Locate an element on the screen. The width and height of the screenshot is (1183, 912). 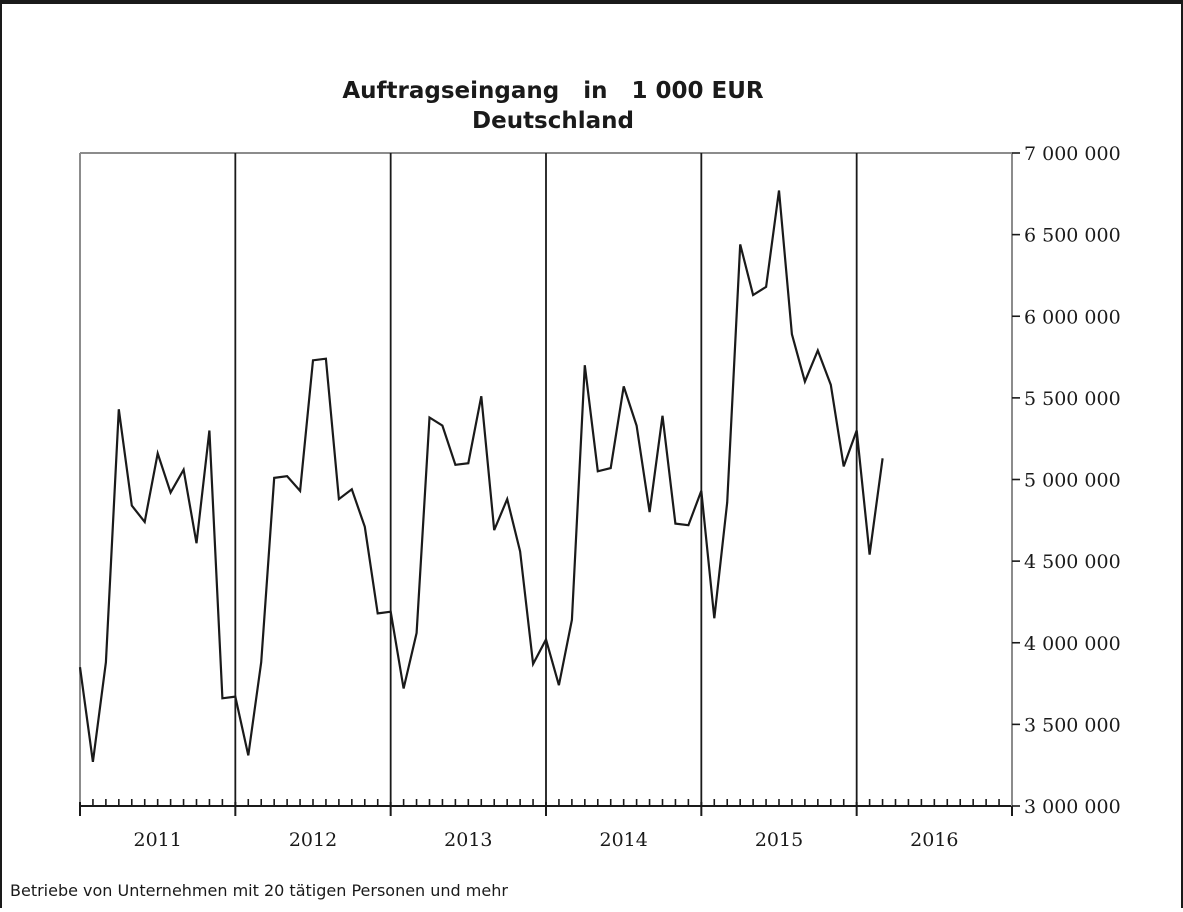
y-tick-label: 7 000 000 is located at coordinates (1072, 154).